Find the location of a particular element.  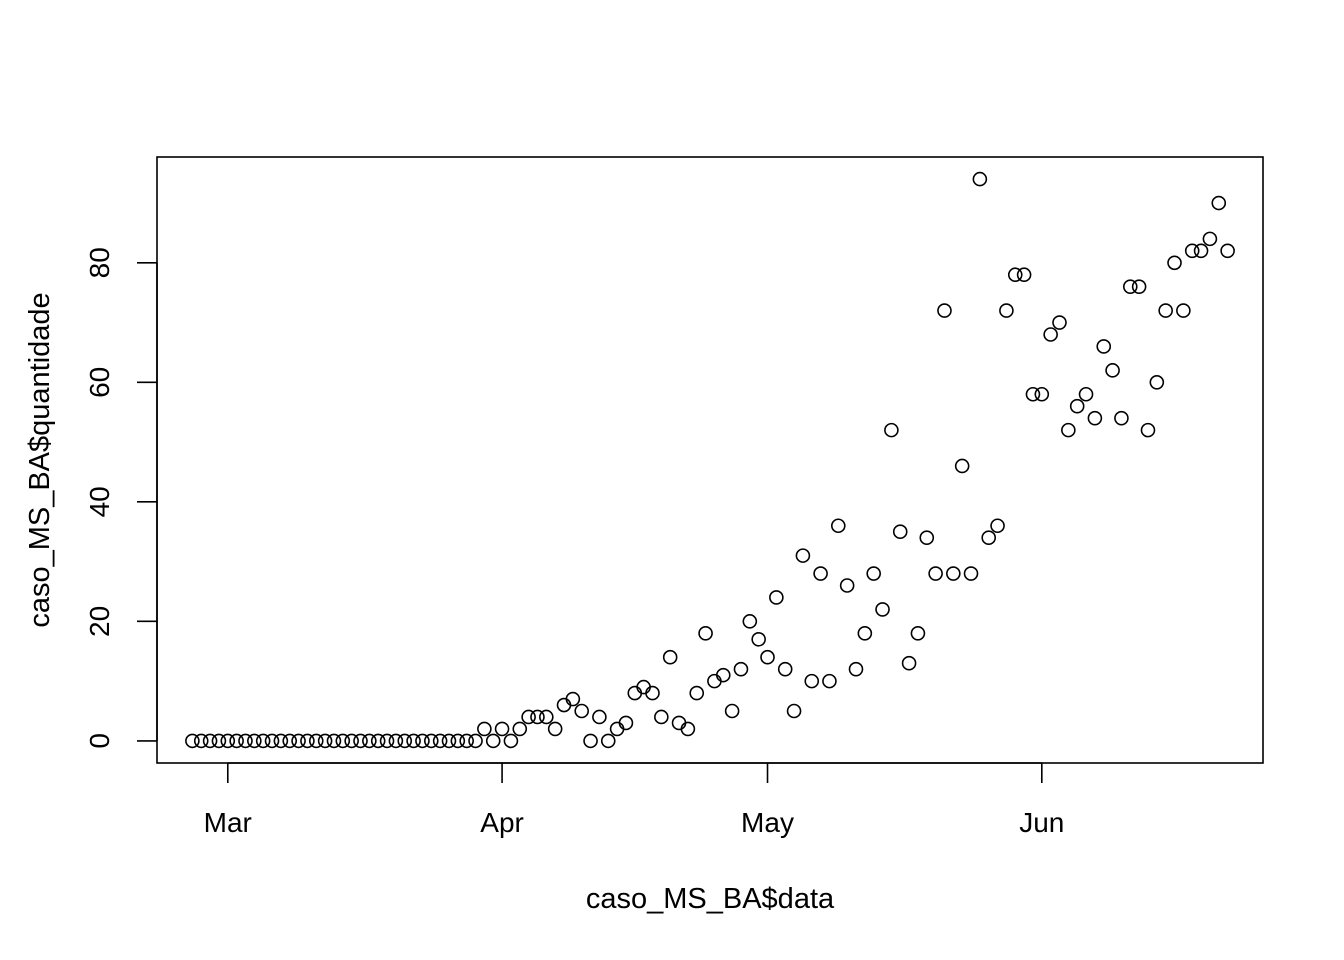

x-tick-label: Mar is located at coordinates (228, 822).